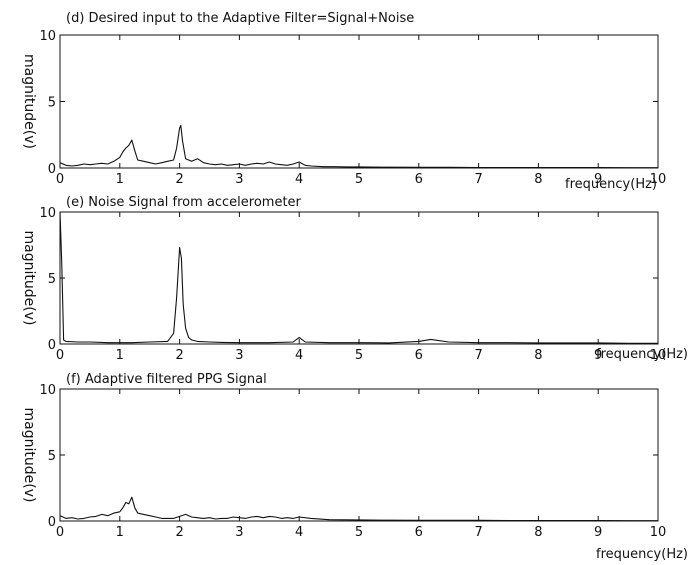 The image size is (692, 565). I want to click on chart-title: (f) Adaptive filtered PPG Signal, so click(166, 379).